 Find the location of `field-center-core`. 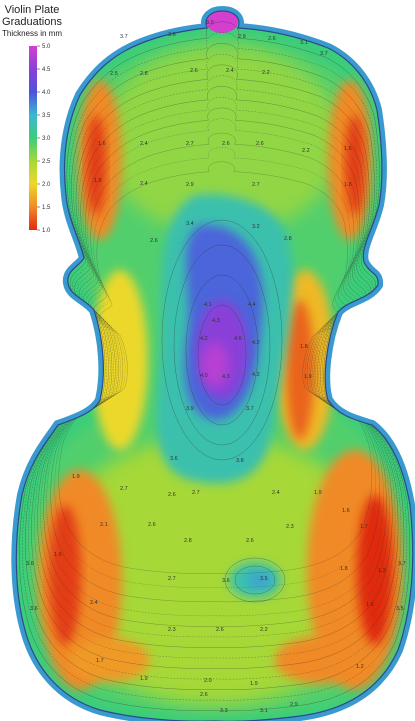

field-center-core is located at coordinates (215, 365).